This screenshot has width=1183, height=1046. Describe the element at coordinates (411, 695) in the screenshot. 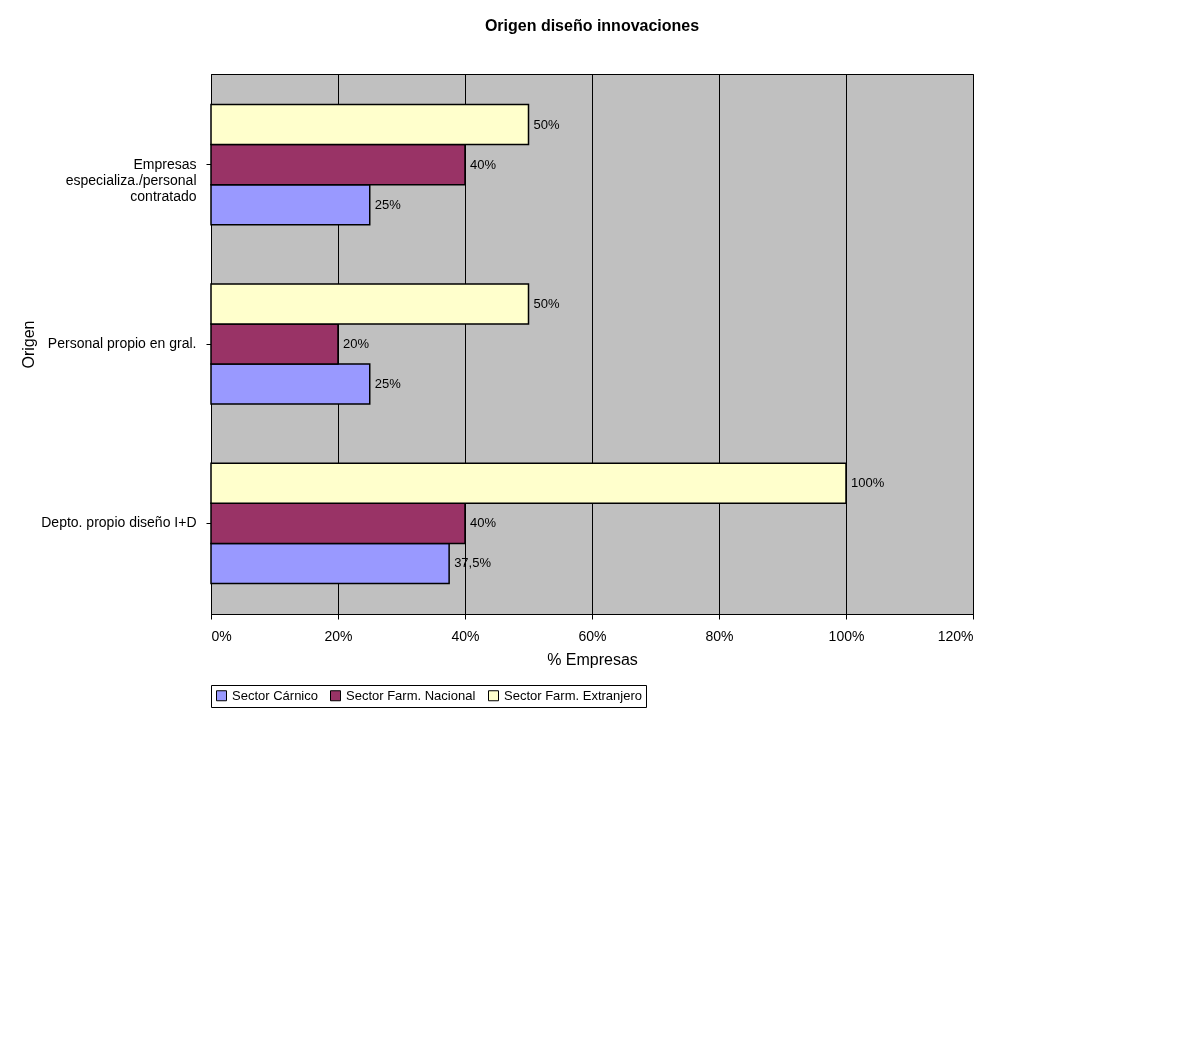

I see `legend-label: Sector Farm. Nacional` at that location.